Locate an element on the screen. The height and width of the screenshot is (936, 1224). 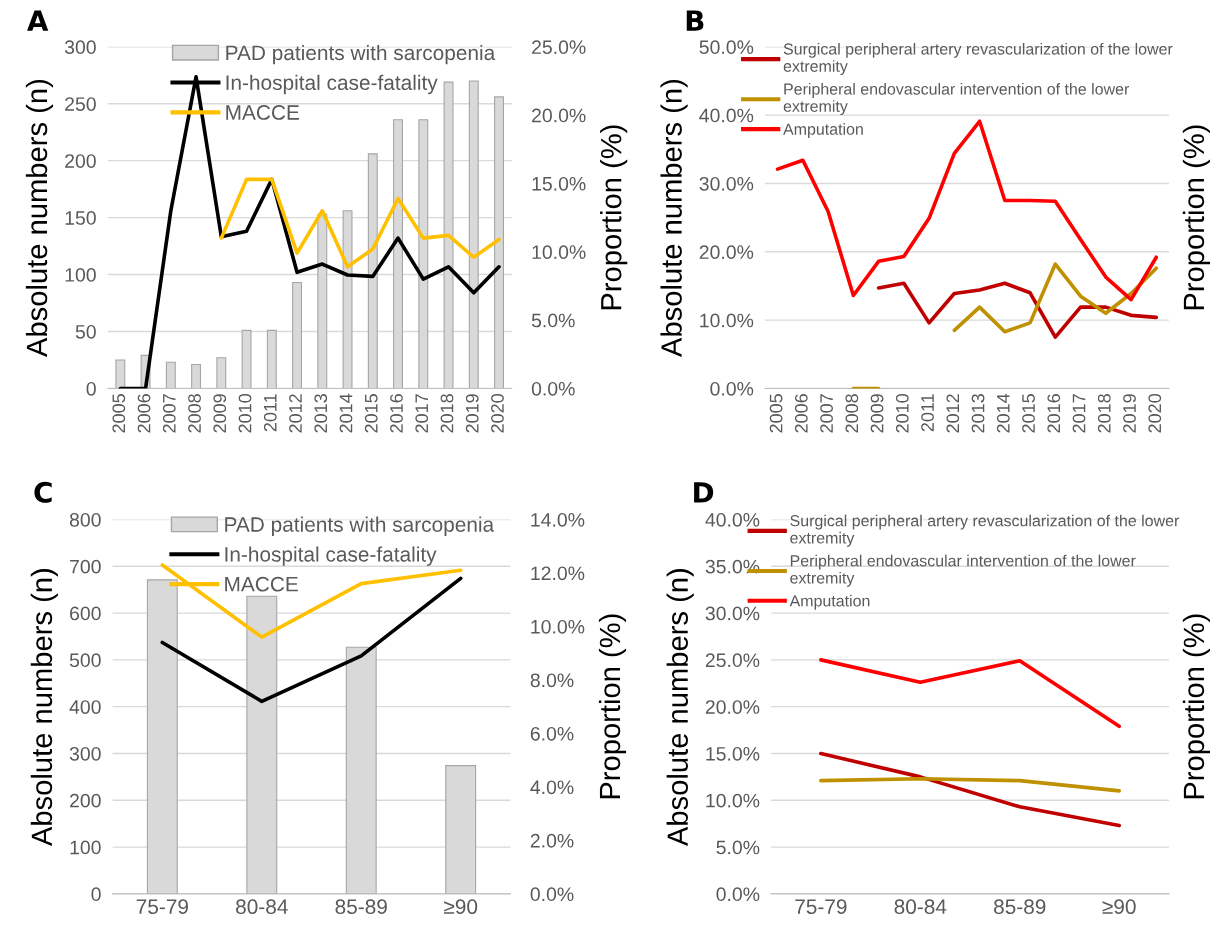
y-tick-label: 800 is located at coordinates (85, 519).